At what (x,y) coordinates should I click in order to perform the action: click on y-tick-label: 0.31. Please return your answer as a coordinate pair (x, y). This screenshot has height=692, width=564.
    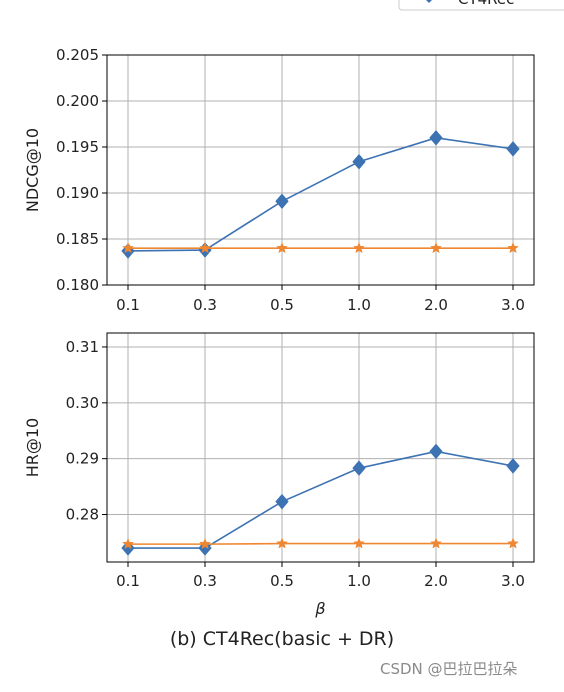
    Looking at the image, I should click on (82, 347).